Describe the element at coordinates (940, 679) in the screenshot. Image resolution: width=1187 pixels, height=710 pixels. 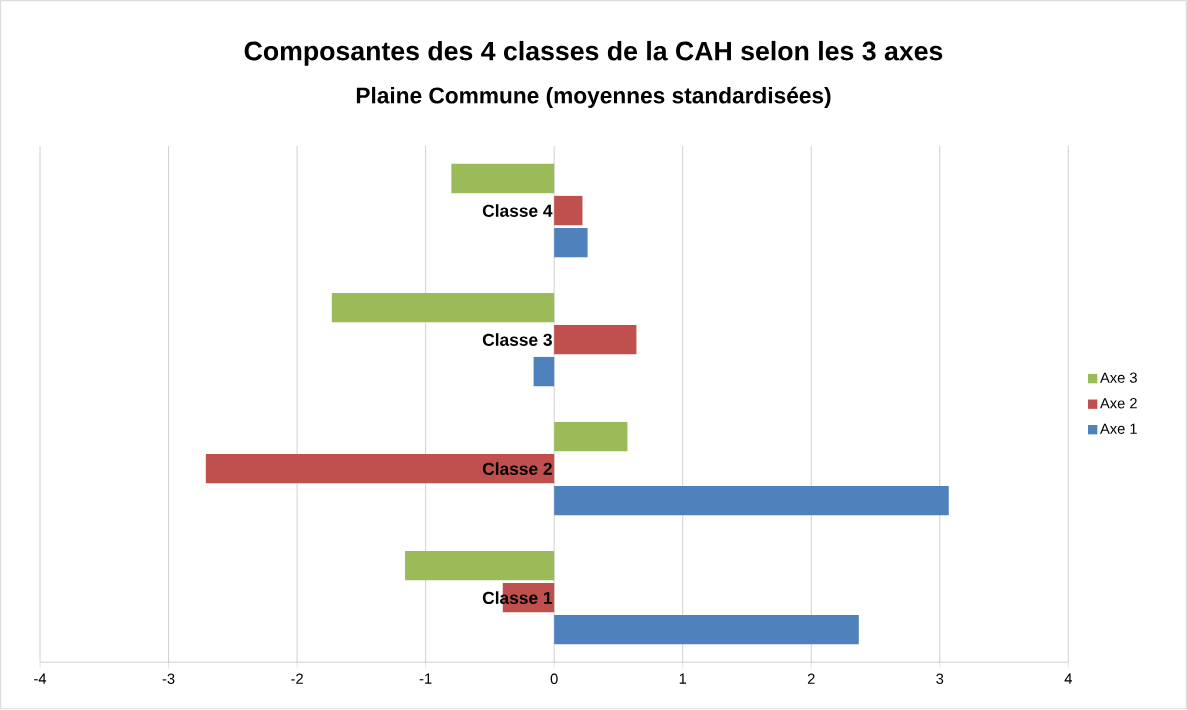
I see `x-tick-label: 3` at that location.